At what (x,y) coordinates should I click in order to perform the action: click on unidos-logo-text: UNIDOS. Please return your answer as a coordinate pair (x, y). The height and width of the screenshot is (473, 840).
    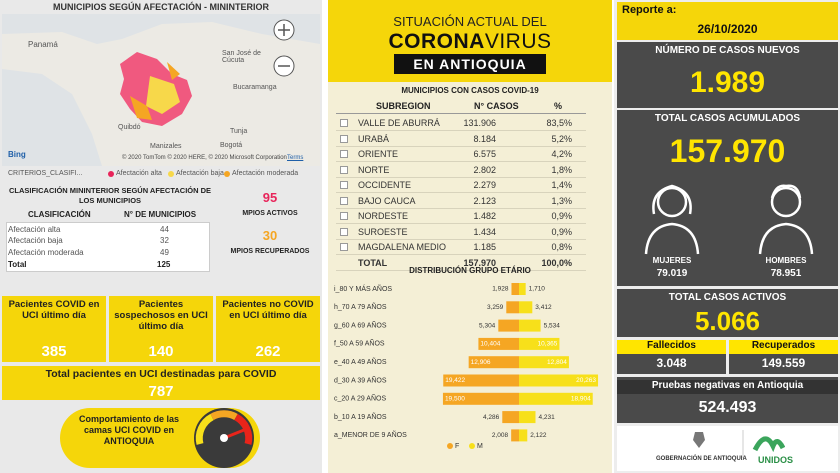
    Looking at the image, I should click on (776, 460).